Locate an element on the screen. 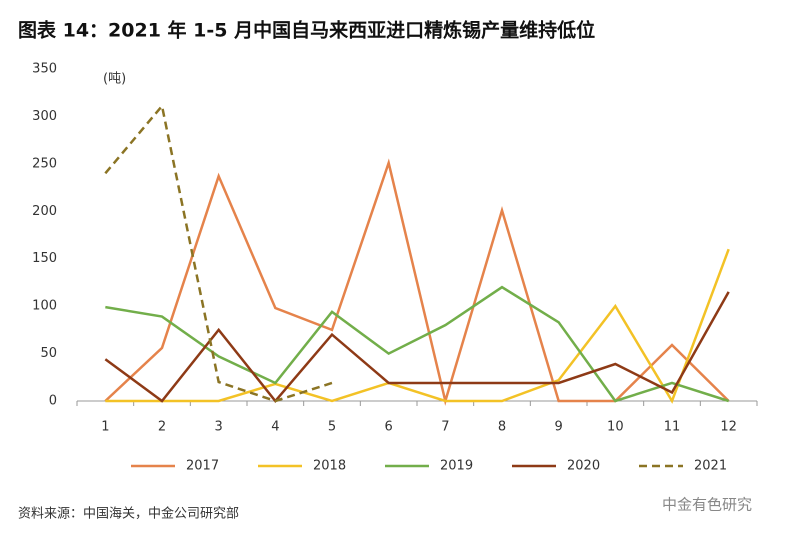  y-tick-label: 100 is located at coordinates (44, 306).